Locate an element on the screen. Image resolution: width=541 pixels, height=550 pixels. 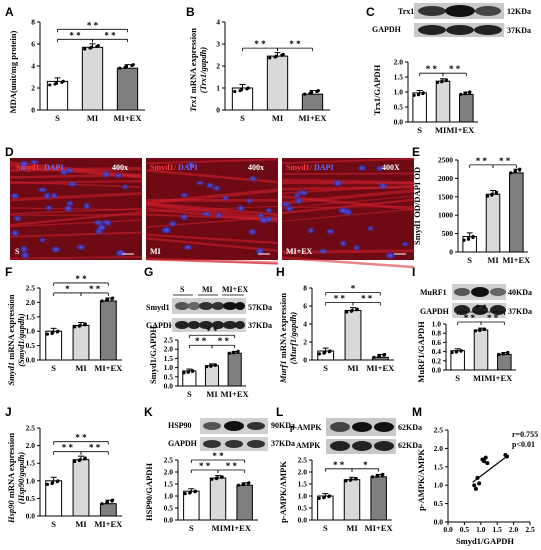
blot-k-kda-2: 37KDa is located at coordinates (283, 443).